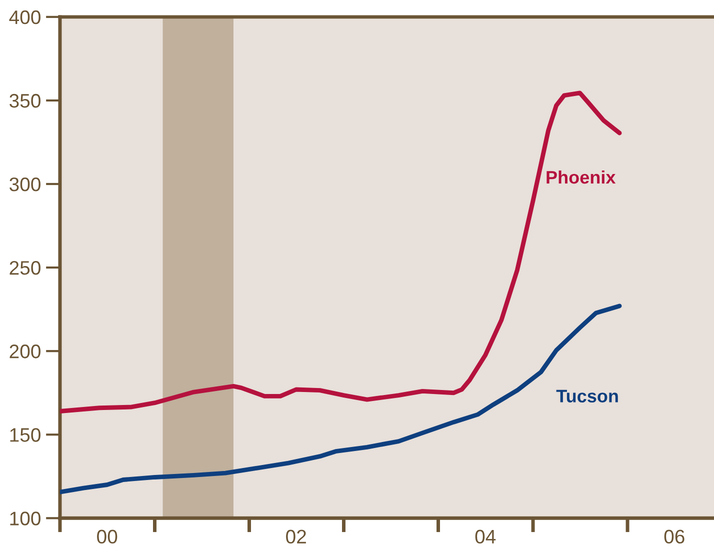  I want to click on series-label: Phoenix, so click(581, 177).